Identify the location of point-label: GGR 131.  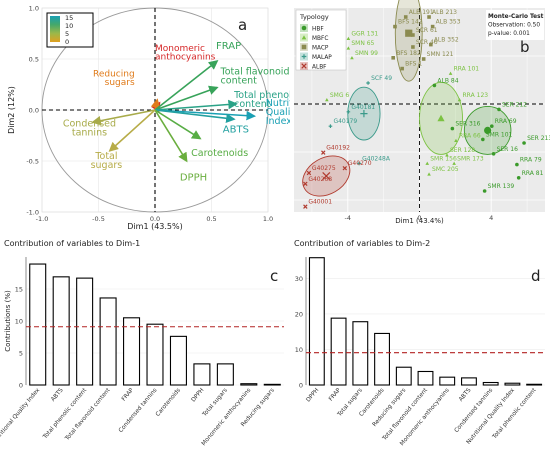
(364, 34).